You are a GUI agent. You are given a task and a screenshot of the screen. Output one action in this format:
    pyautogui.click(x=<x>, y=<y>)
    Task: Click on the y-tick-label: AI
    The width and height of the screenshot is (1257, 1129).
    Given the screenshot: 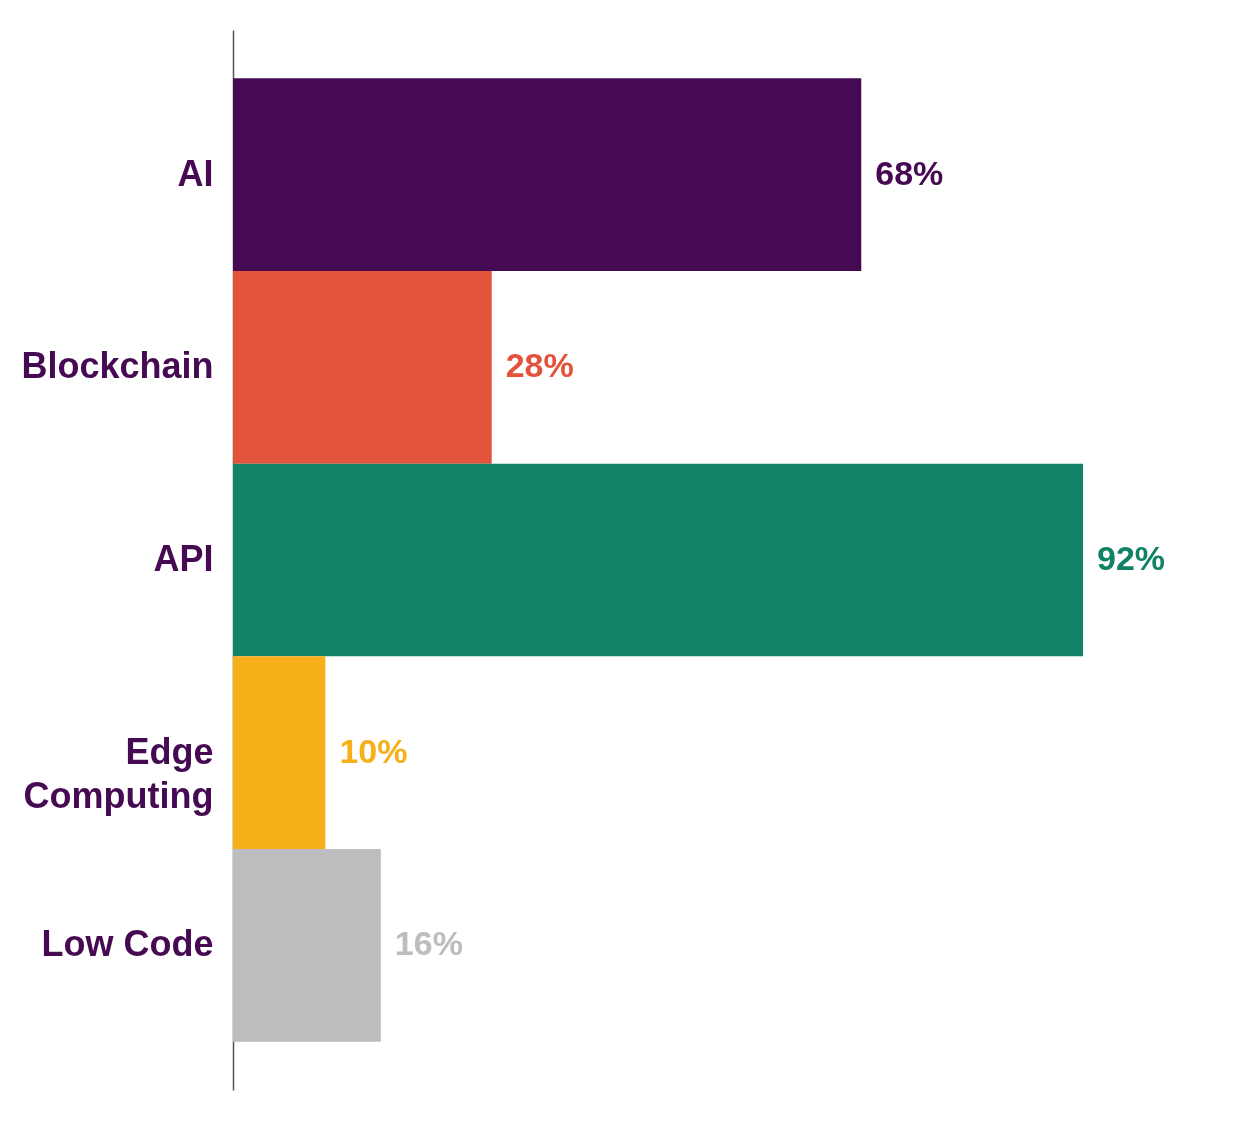 What is the action you would take?
    pyautogui.click(x=195, y=173)
    